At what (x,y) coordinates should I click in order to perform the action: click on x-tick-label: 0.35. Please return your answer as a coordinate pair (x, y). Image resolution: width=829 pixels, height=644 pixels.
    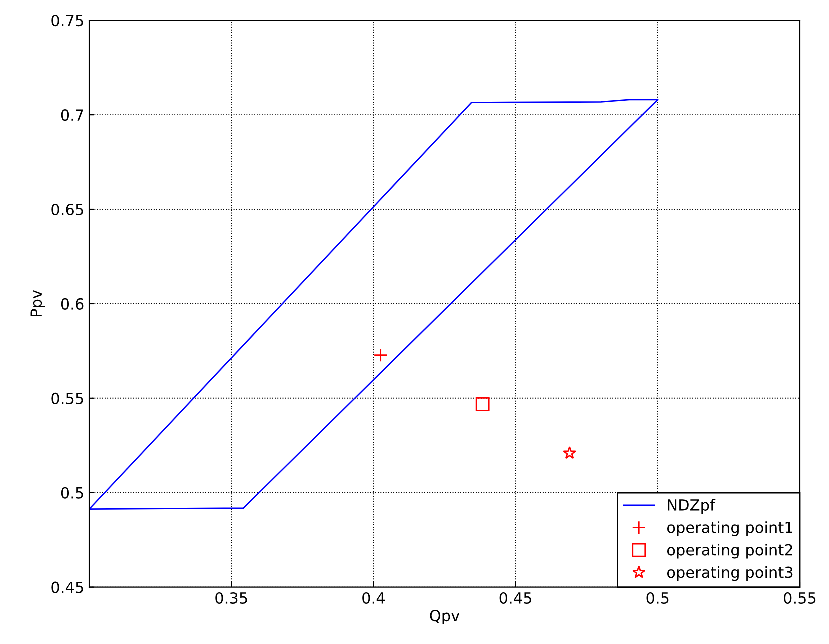
    Looking at the image, I should click on (232, 598).